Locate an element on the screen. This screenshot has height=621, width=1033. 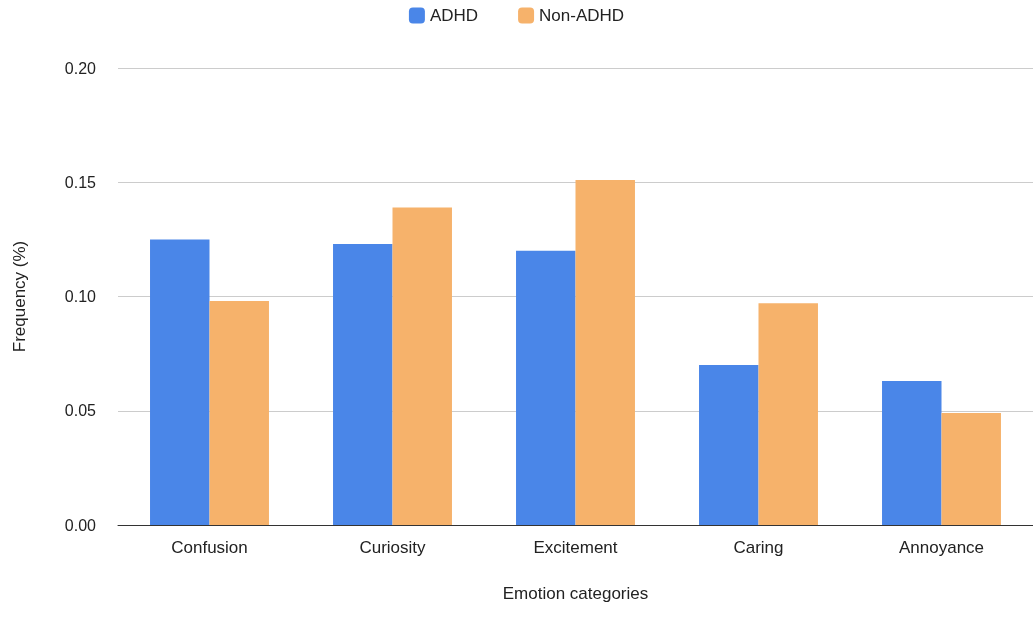
x-tick-label: Annoyance is located at coordinates (941, 547).